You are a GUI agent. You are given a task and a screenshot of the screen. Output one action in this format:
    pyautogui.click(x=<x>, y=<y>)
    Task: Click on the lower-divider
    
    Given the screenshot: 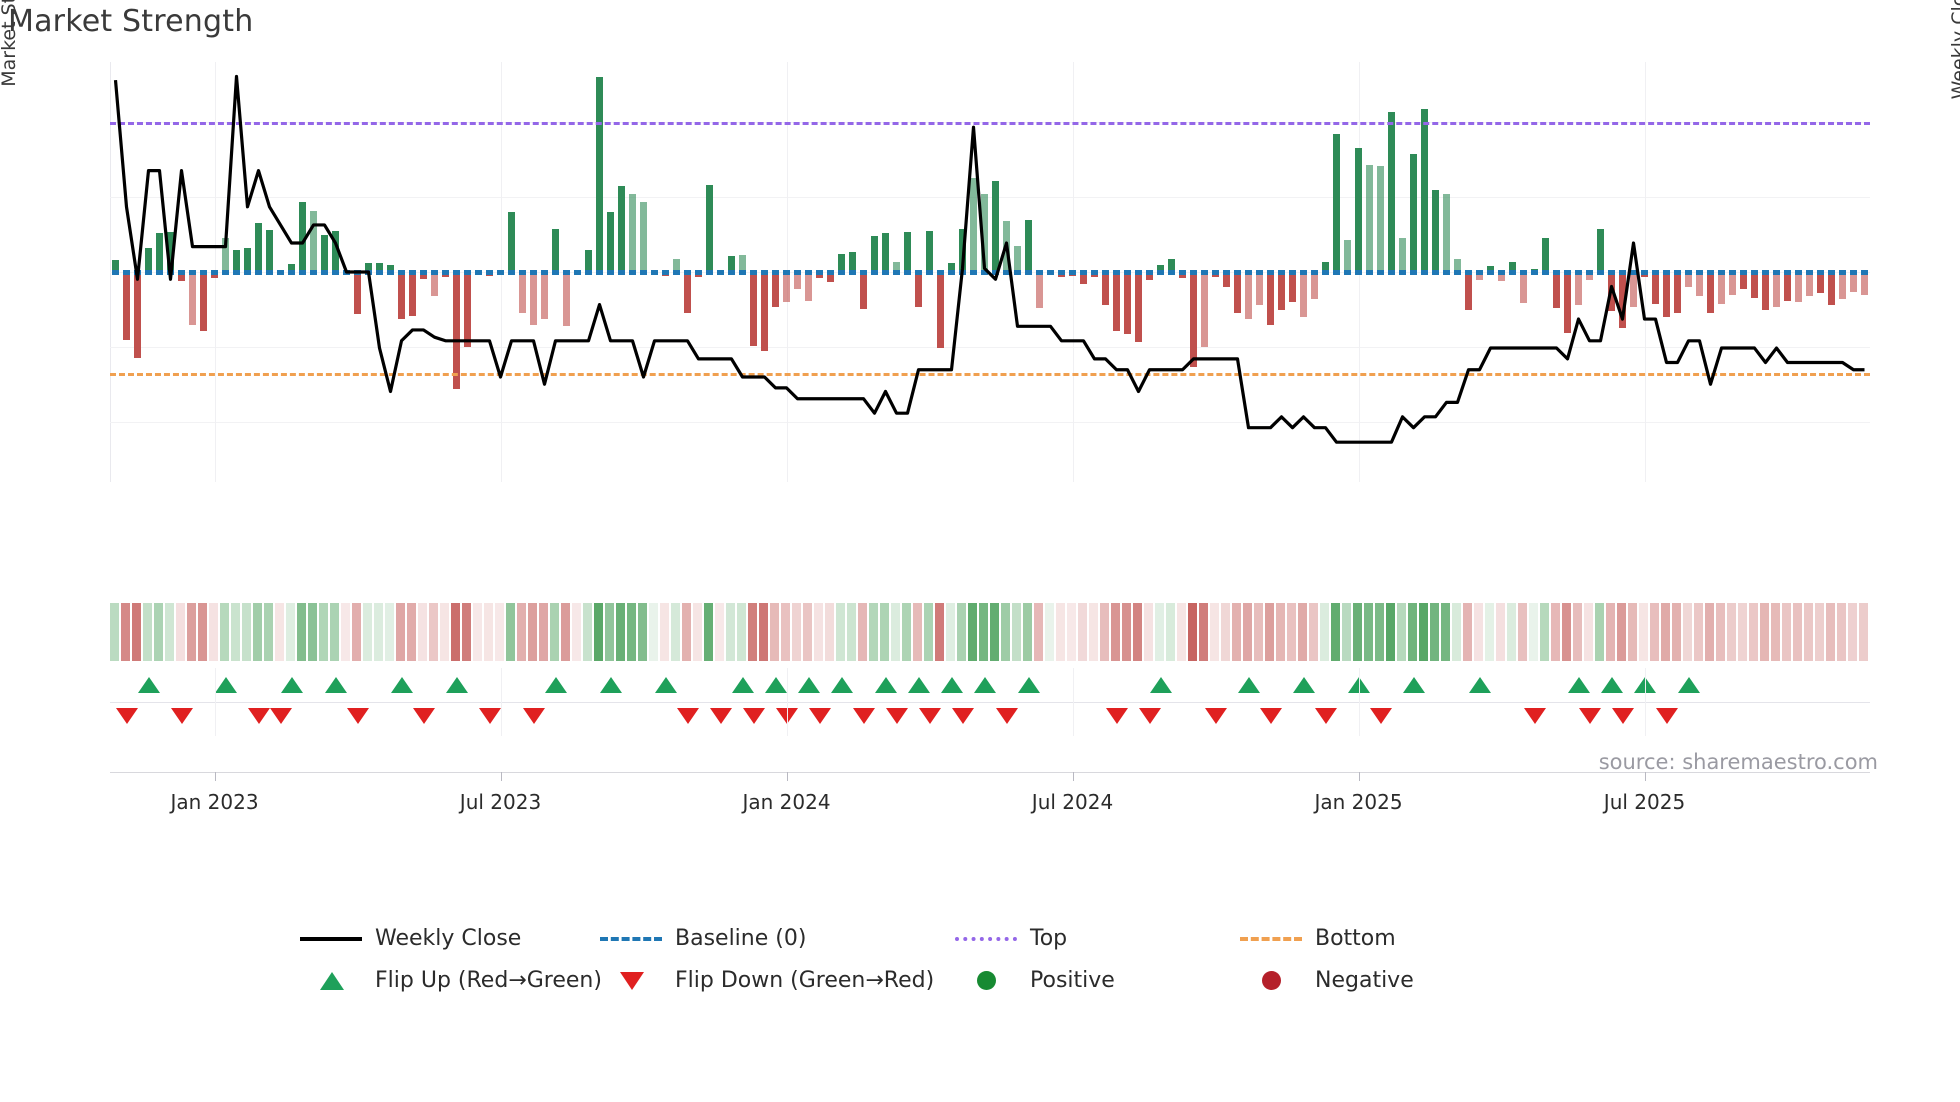 What is the action you would take?
    pyautogui.click(x=990, y=772)
    